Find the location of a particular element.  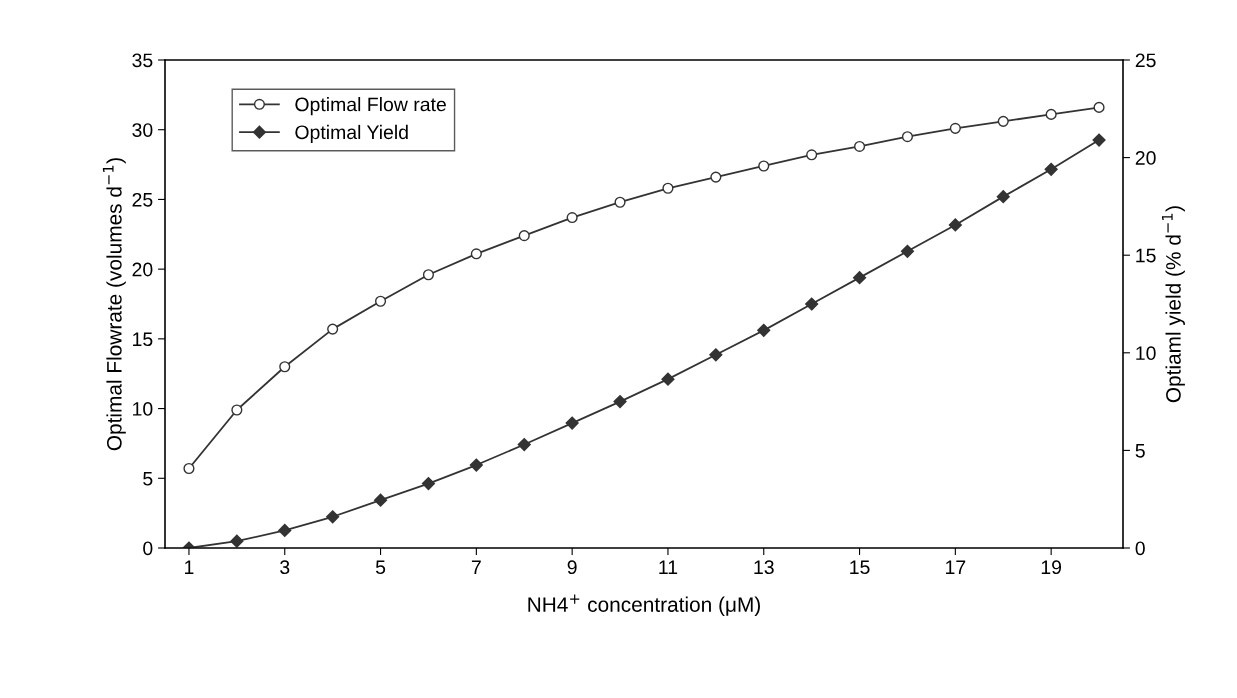

y2-tick-label: 10 is located at coordinates (1146, 353).